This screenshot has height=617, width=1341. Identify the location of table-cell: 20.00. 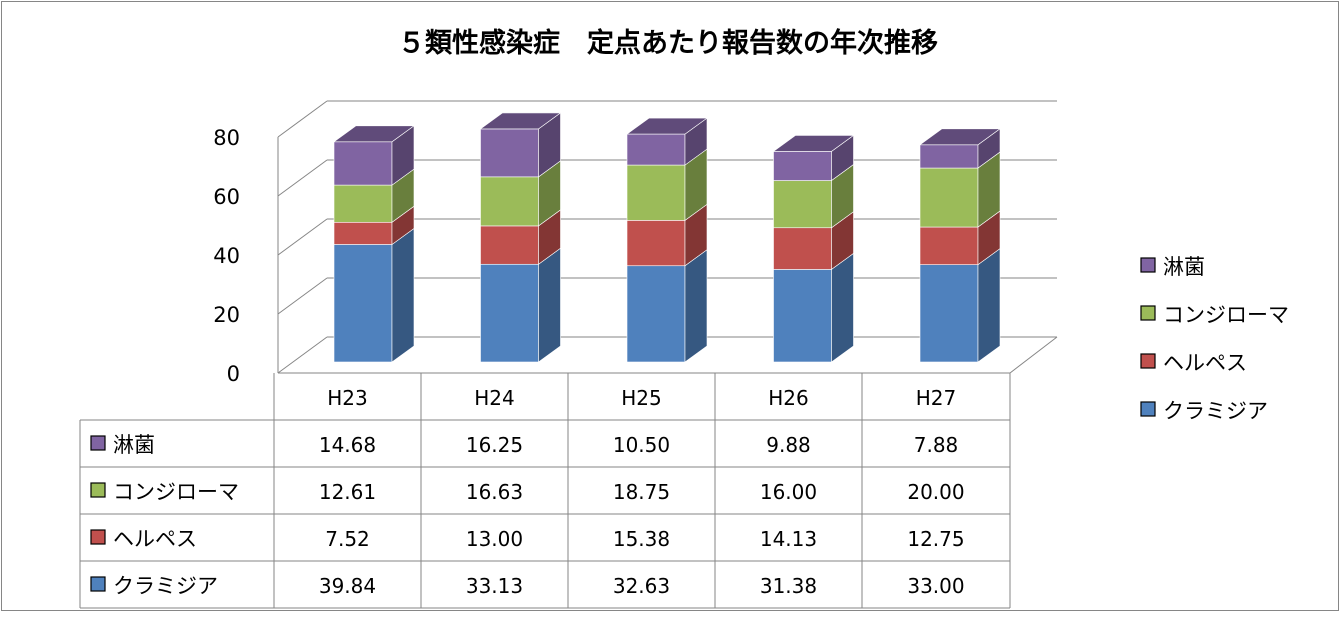
(935, 492).